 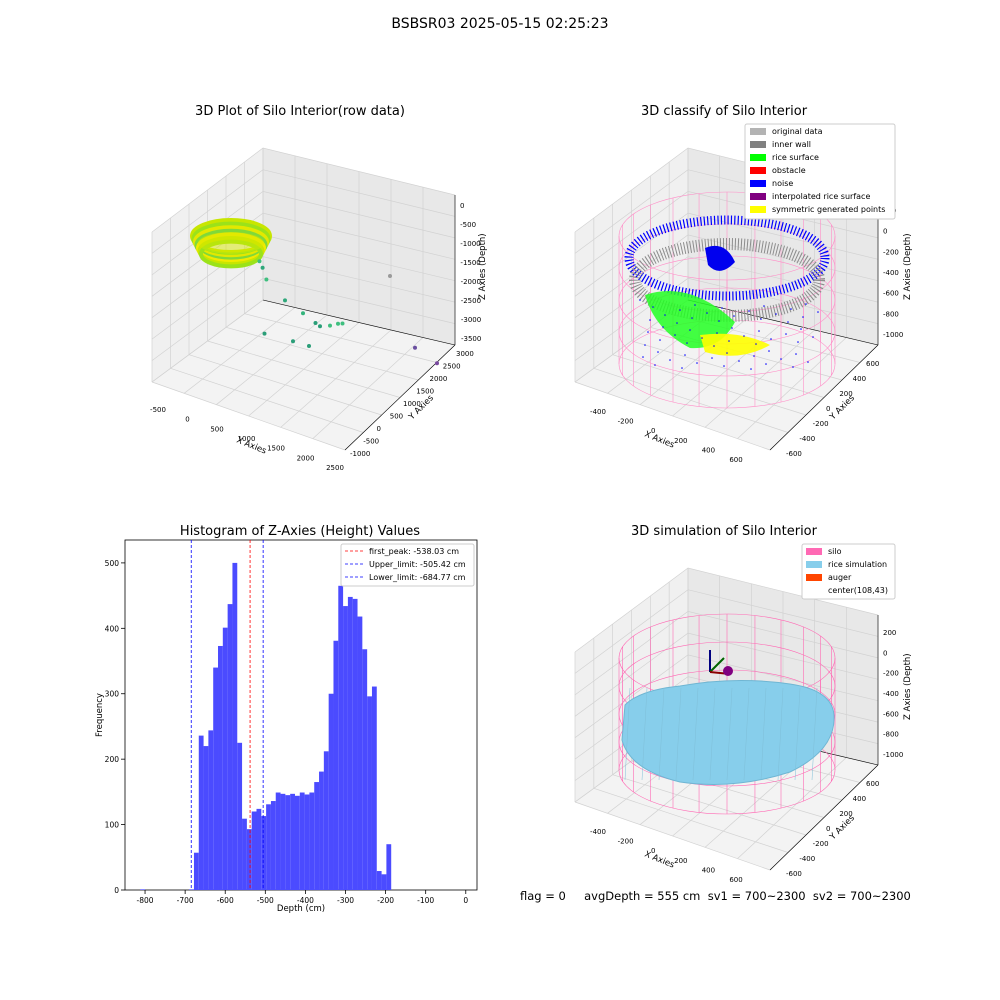 What do you see at coordinates (470, 263) in the screenshot?
I see `p1-z-tick-label: -1500` at bounding box center [470, 263].